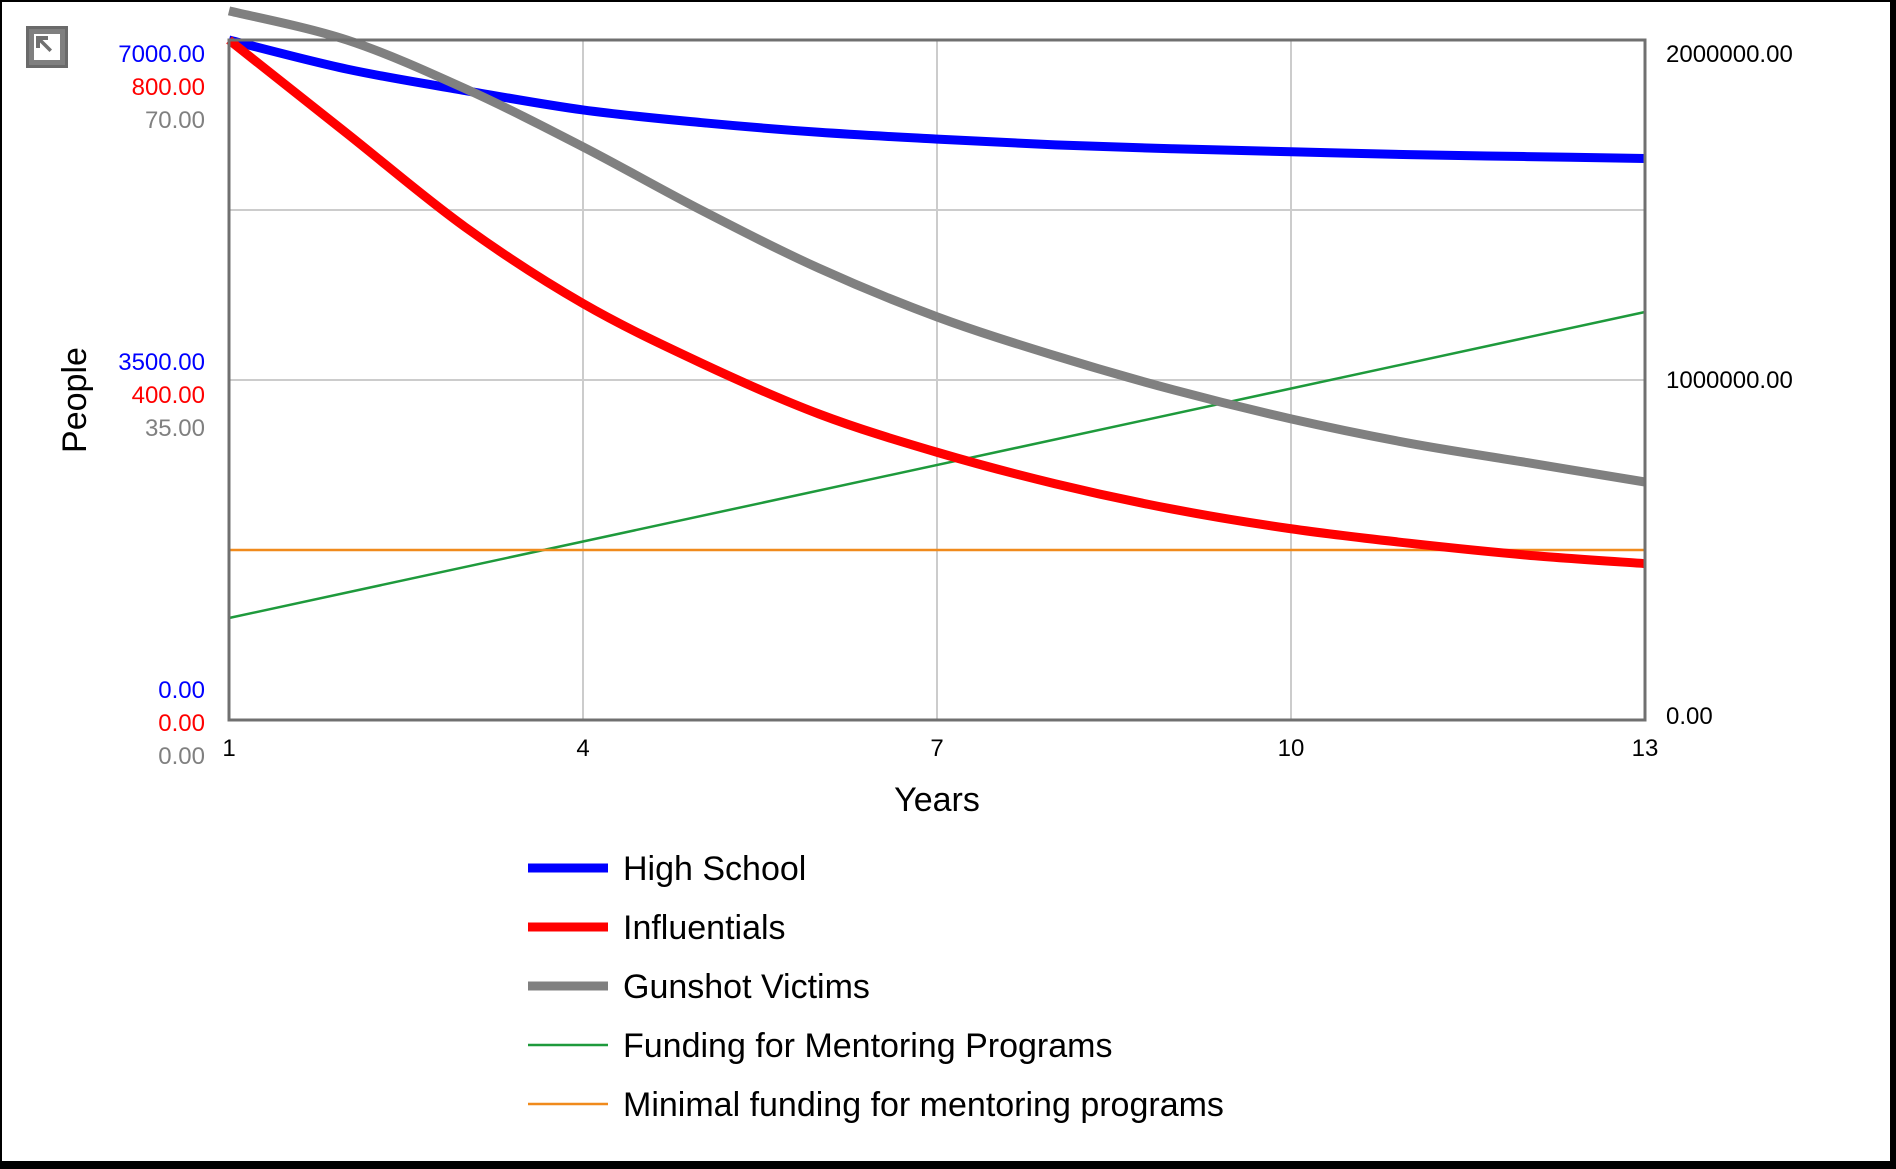  What do you see at coordinates (1645, 748) in the screenshot?
I see `x-tick-label: 13` at bounding box center [1645, 748].